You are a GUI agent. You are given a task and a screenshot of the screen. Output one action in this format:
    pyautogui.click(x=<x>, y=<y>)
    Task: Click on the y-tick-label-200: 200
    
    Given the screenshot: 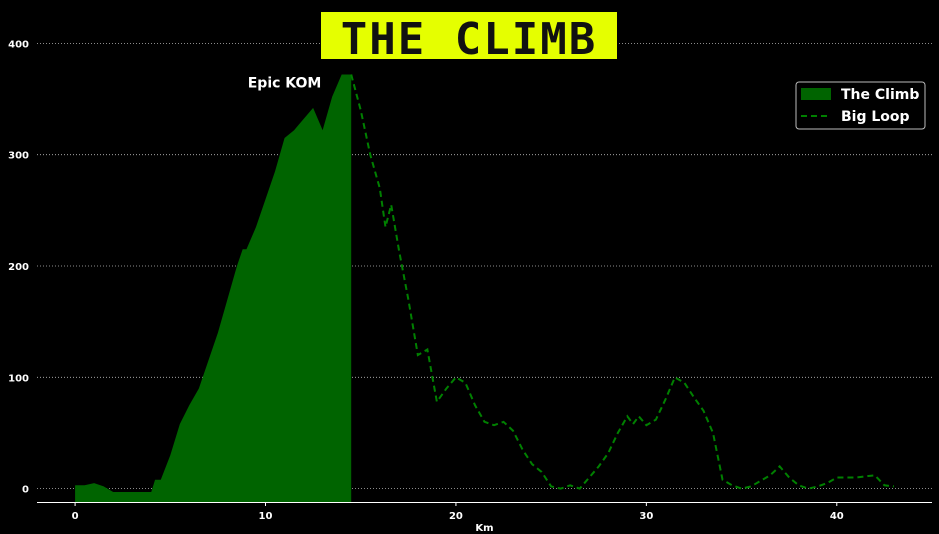 What is the action you would take?
    pyautogui.click(x=18, y=267)
    